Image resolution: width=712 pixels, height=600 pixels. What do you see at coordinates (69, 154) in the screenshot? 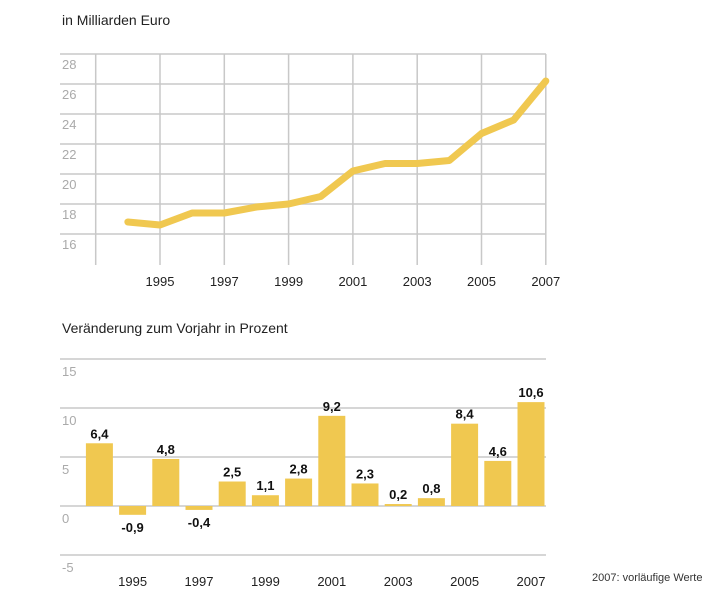
I see `line-y-tick-label: 22` at bounding box center [69, 154].